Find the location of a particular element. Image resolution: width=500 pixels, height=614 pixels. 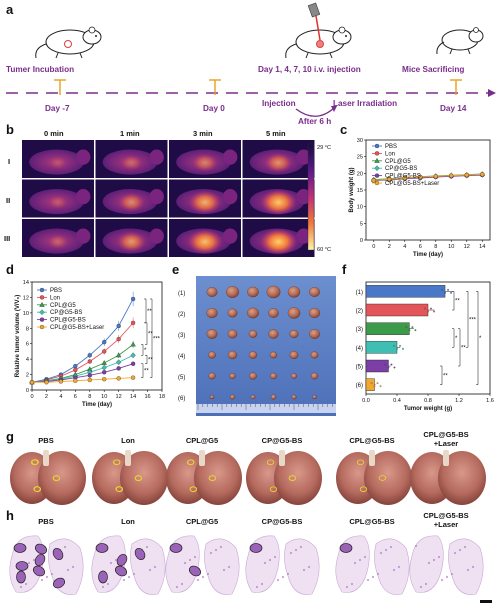

x-tick-label: 1.2 is located at coordinates (459, 401).